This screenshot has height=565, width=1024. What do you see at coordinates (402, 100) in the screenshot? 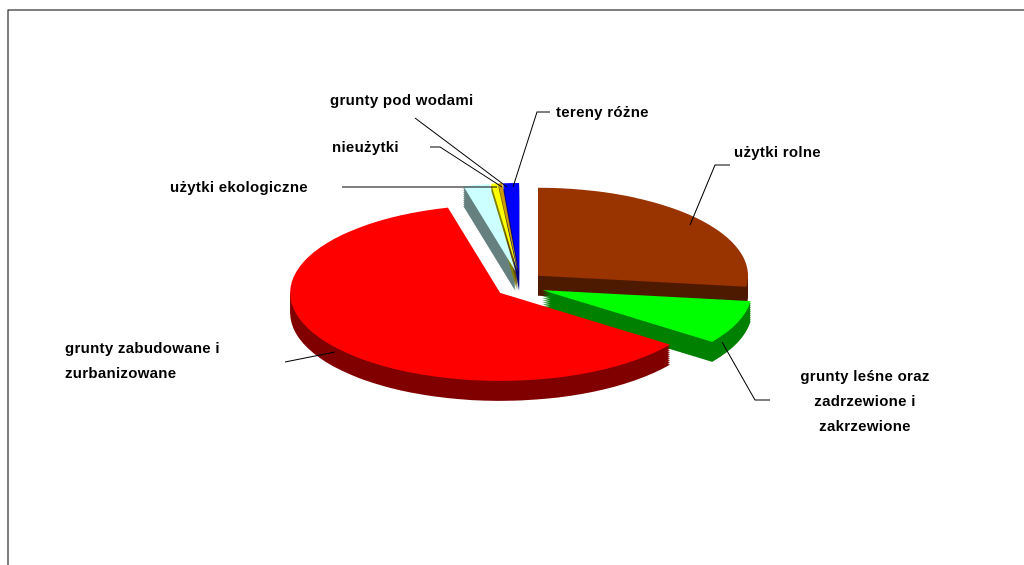
I see `slice-label: grunty pod wodami` at bounding box center [402, 100].